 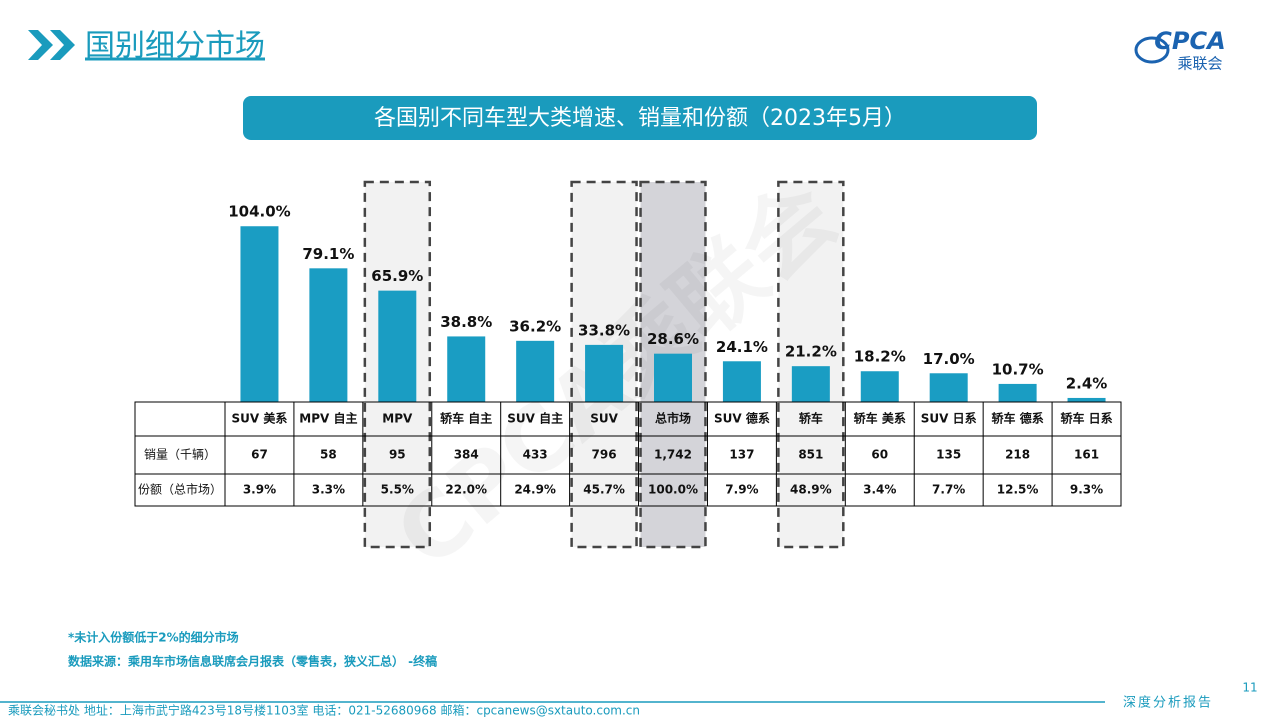 What do you see at coordinates (811, 364) in the screenshot?
I see `highlight-box` at bounding box center [811, 364].